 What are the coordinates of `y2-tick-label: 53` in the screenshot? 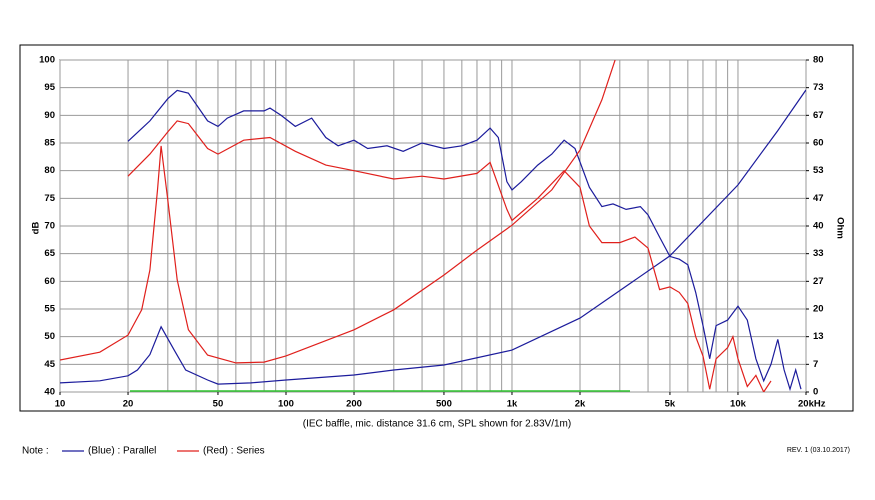 It's located at (818, 170).